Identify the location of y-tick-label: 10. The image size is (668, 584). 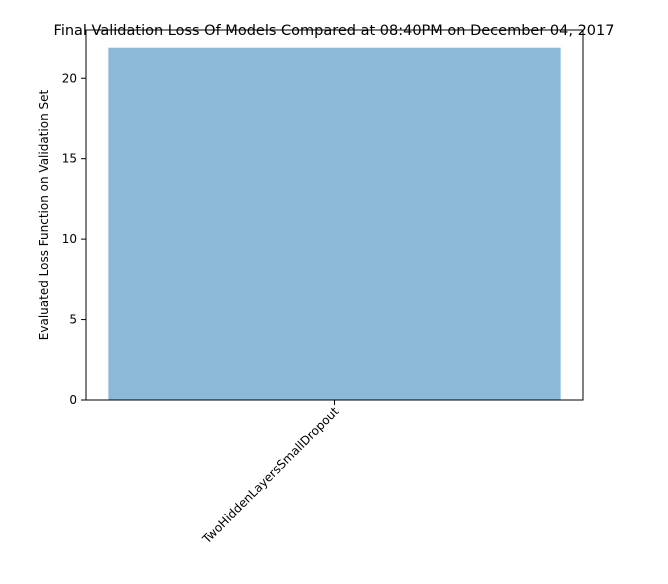
(69, 239).